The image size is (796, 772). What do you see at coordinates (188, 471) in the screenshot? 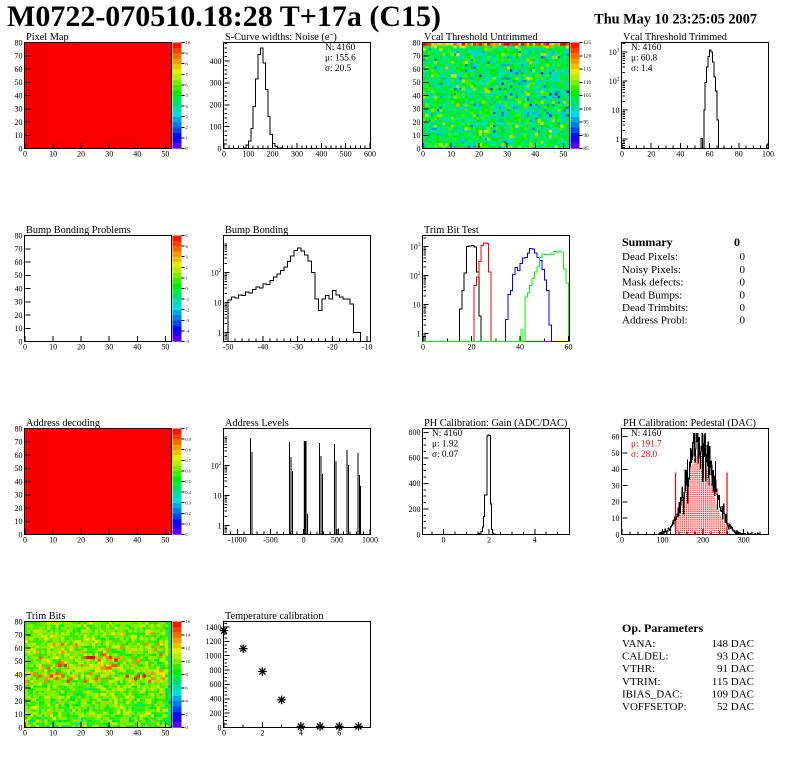
I see `svg-text: 0.6` at bounding box center [188, 471].